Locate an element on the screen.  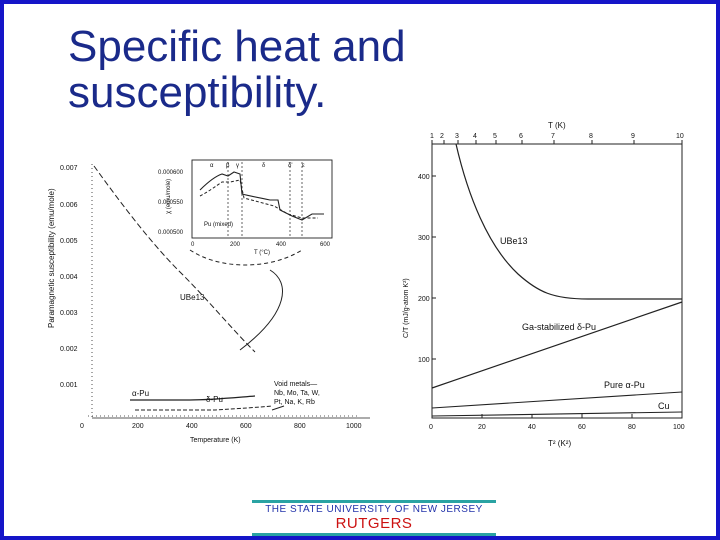
inset-xtick-2: 200 is located at coordinates (235, 245).